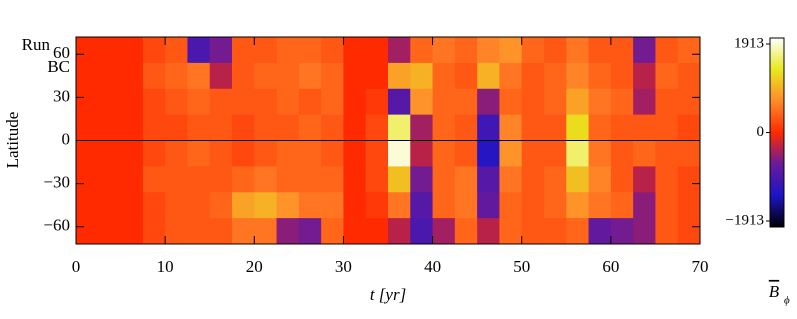  I want to click on y-tick-label: 60, so click(61, 52).